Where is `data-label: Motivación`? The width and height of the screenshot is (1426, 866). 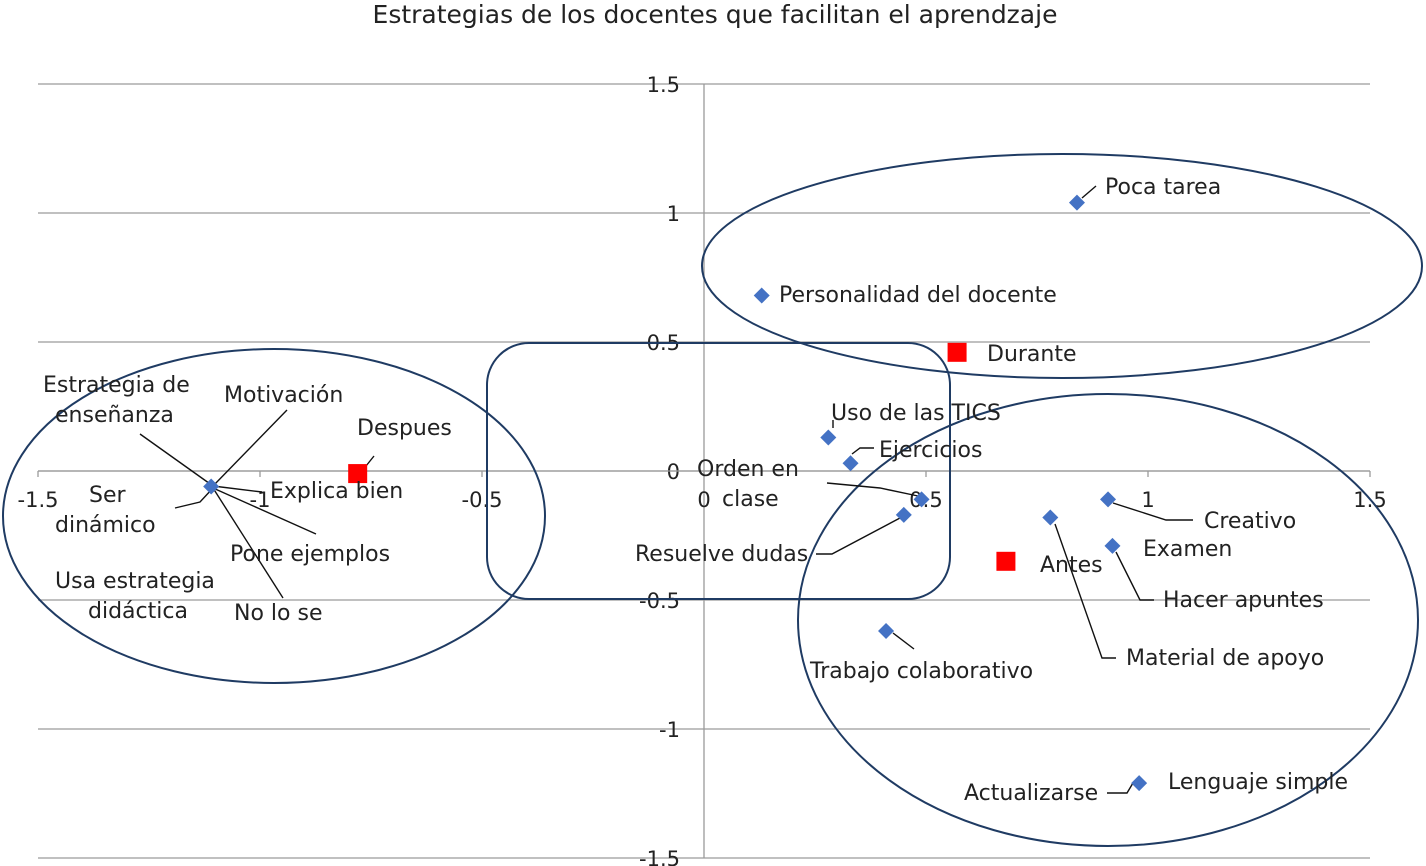 data-label: Motivación is located at coordinates (283, 395).